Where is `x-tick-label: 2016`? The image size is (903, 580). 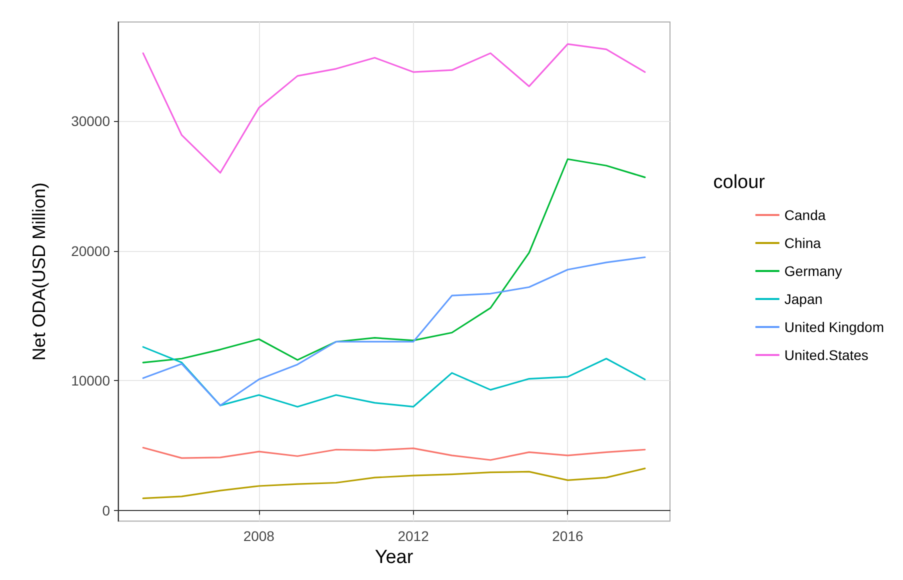
x-tick-label: 2016 is located at coordinates (568, 536).